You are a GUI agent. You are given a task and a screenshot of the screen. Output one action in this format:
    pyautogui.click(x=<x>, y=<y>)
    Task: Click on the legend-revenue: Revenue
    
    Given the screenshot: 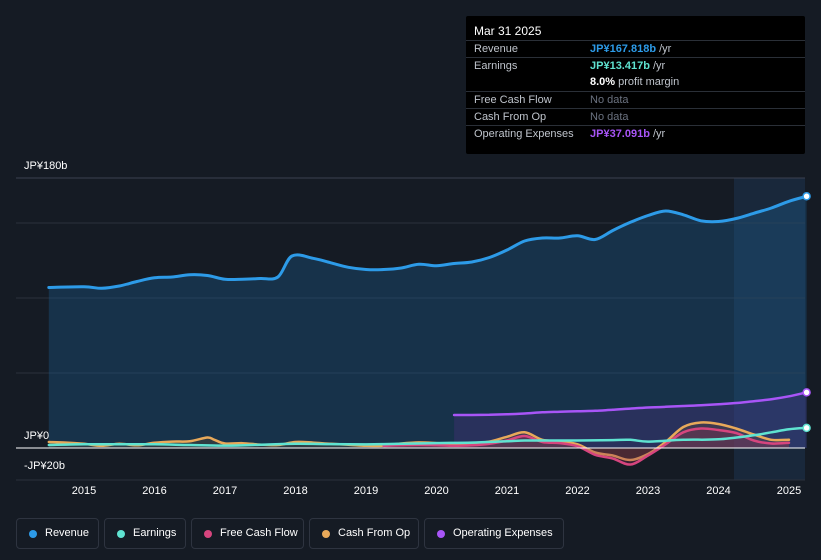 What is the action you would take?
    pyautogui.click(x=57, y=533)
    